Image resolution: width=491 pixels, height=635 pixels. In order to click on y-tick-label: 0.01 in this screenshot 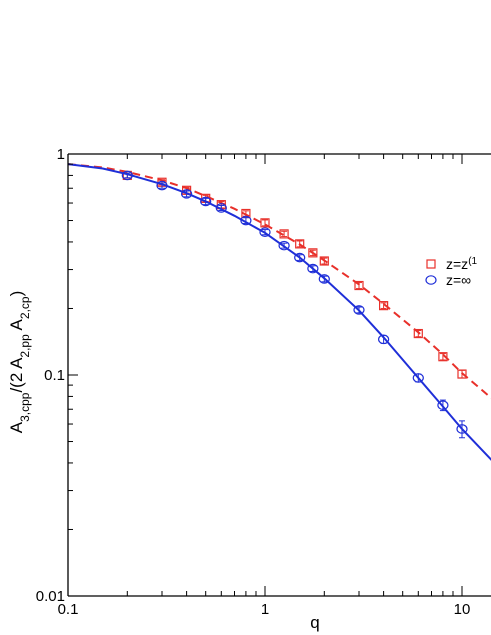, I will do `click(50, 596)`.